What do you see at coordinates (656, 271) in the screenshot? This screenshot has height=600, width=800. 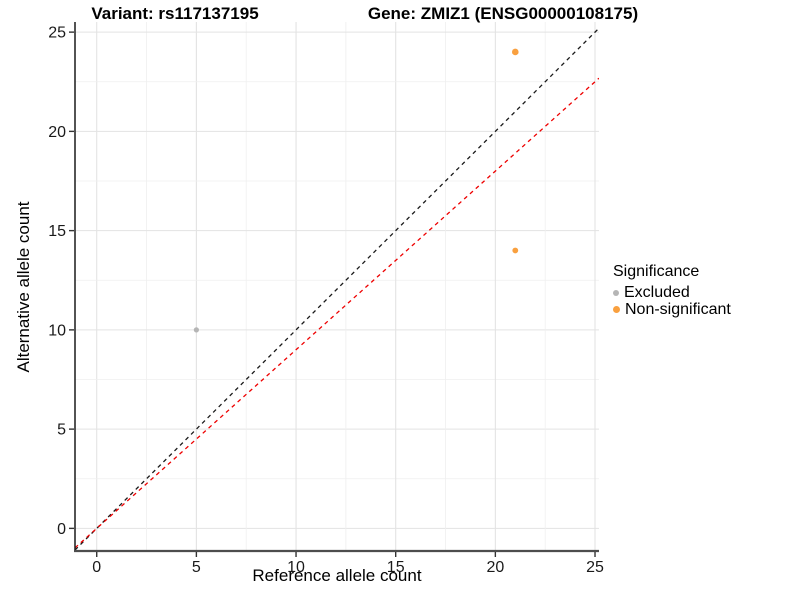 I see `legend-title: Significance` at bounding box center [656, 271].